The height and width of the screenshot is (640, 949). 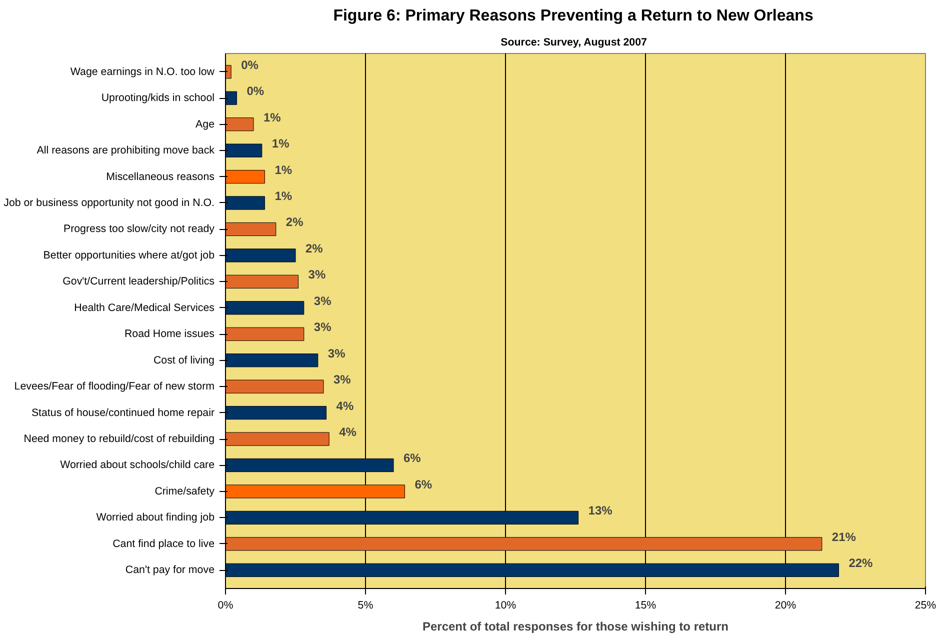 I want to click on y-tick-label: All reasons are prohibiting move back, so click(x=126, y=150).